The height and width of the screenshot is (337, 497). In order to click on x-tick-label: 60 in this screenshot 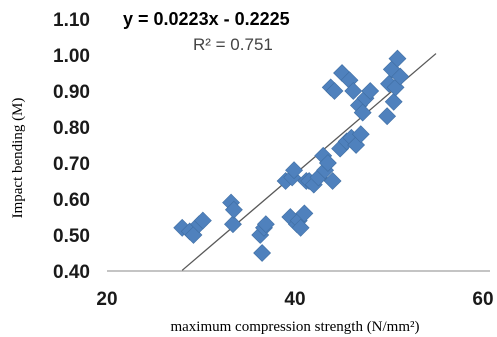, I will do `click(482, 299)`.